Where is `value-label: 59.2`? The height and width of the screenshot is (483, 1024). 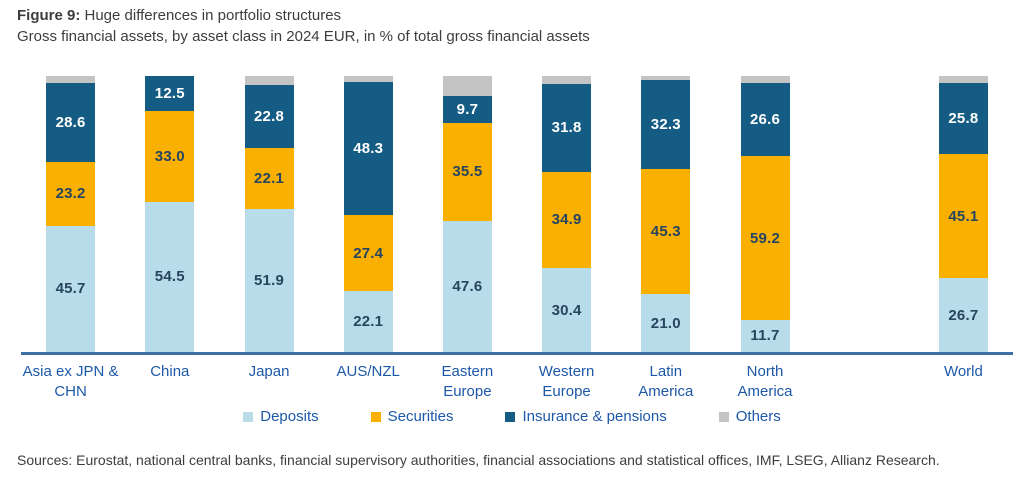 value-label: 59.2 is located at coordinates (765, 238).